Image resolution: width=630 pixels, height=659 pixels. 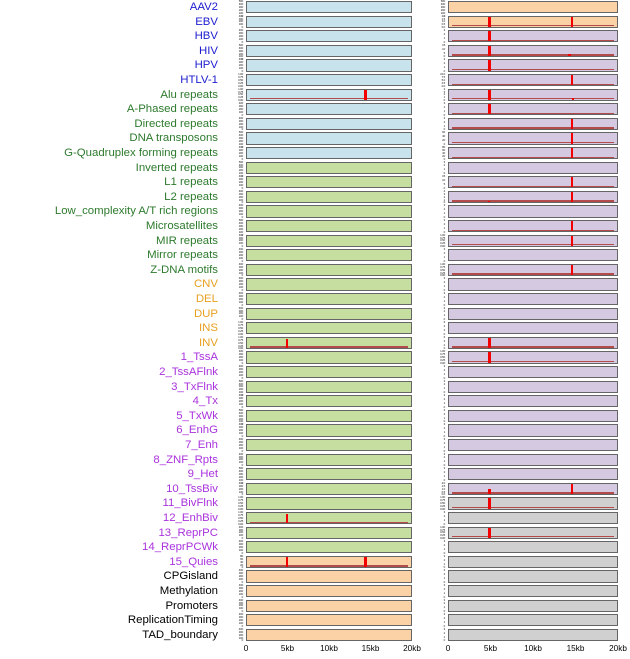 What do you see at coordinates (208, 328) in the screenshot?
I see `row-label-ins: INS` at bounding box center [208, 328].